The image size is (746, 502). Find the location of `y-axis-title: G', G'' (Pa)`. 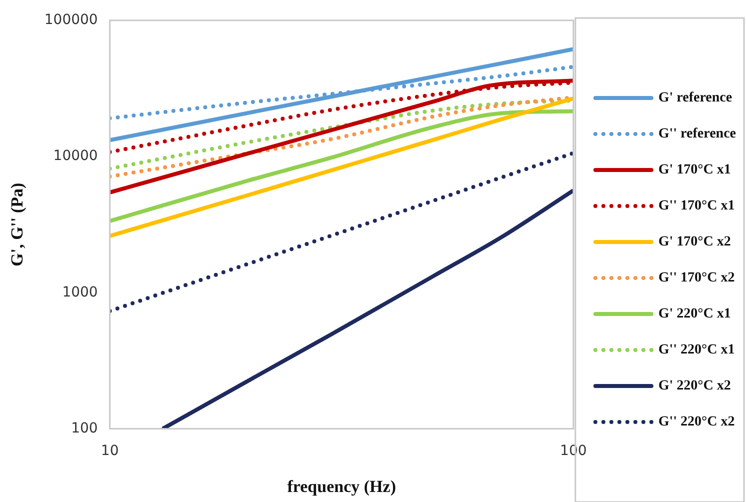

y-axis-title: G', G'' (Pa) is located at coordinates (17, 224).